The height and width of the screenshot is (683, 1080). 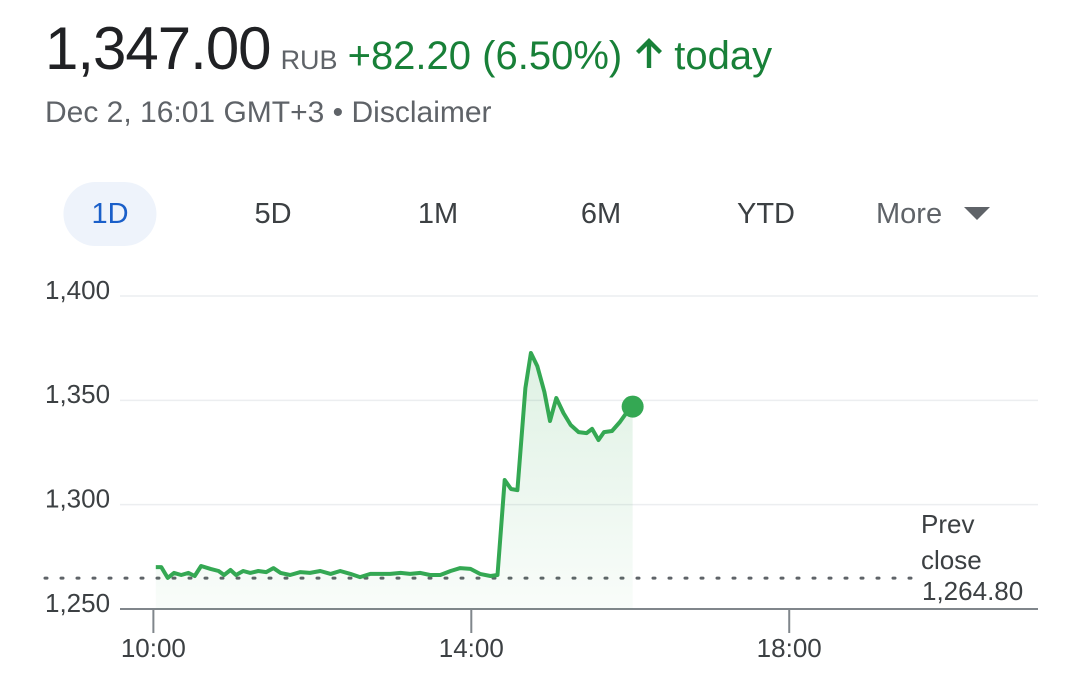 What do you see at coordinates (309, 60) in the screenshot?
I see `currency: RUB` at bounding box center [309, 60].